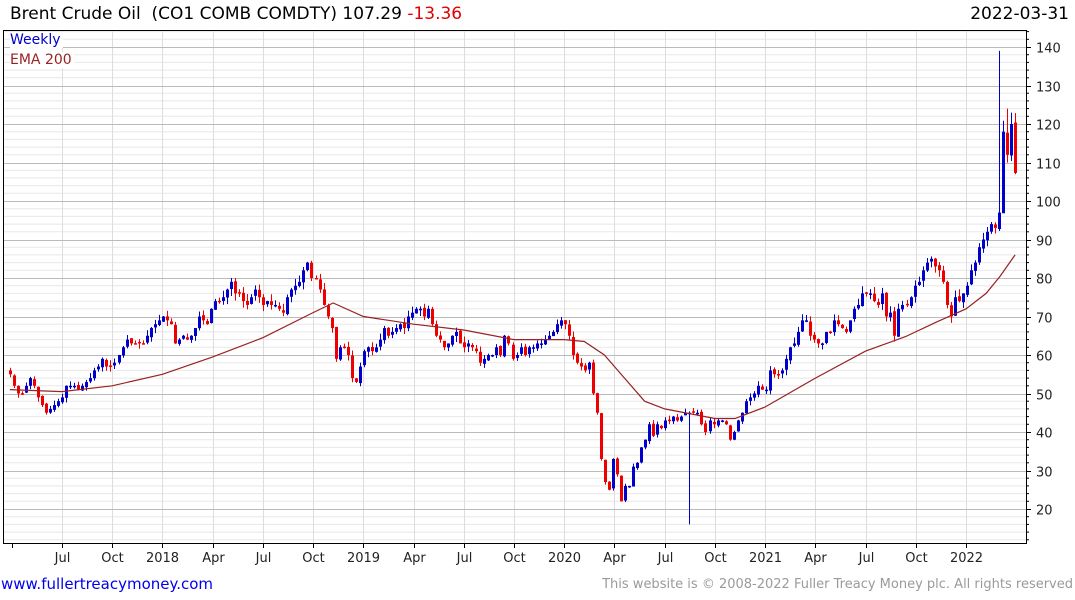  What do you see at coordinates (1048, 203) in the screenshot?
I see `y-tick-label: 100` at bounding box center [1048, 203].